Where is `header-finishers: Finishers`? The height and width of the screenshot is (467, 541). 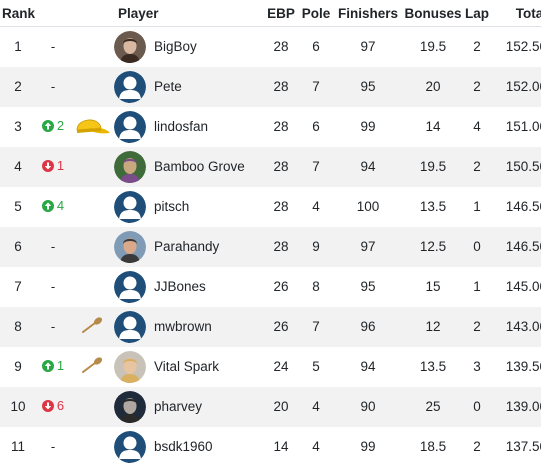 header-finishers: Finishers is located at coordinates (368, 13).